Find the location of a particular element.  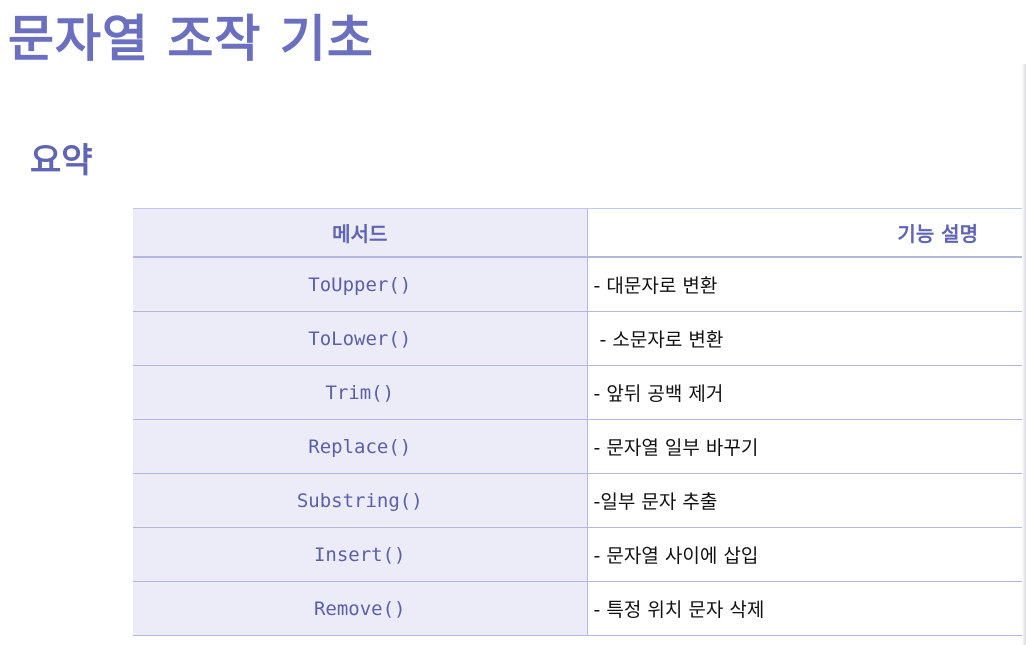

method-cell: Remove() is located at coordinates (360, 608).